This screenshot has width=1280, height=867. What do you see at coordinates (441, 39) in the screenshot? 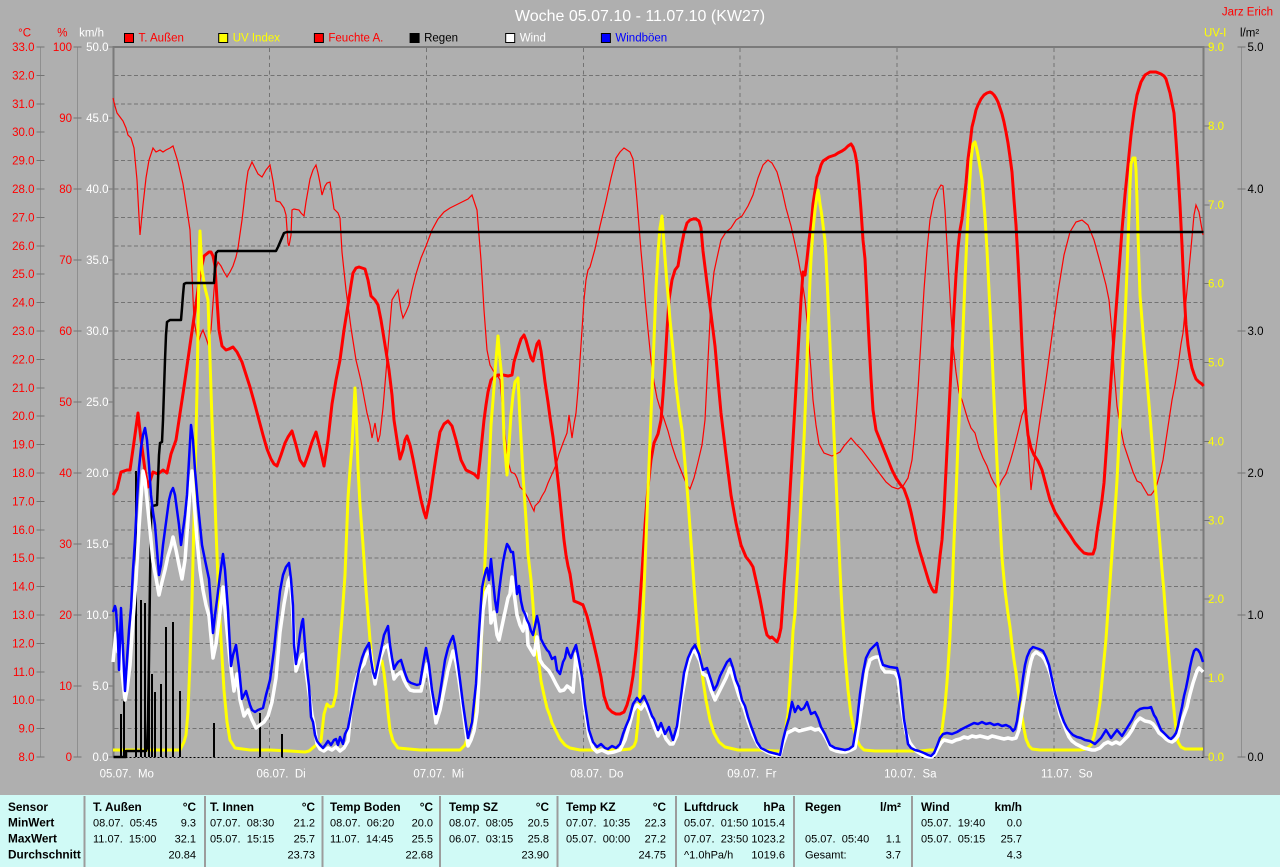
I see `svg-text: Regen` at bounding box center [441, 39].